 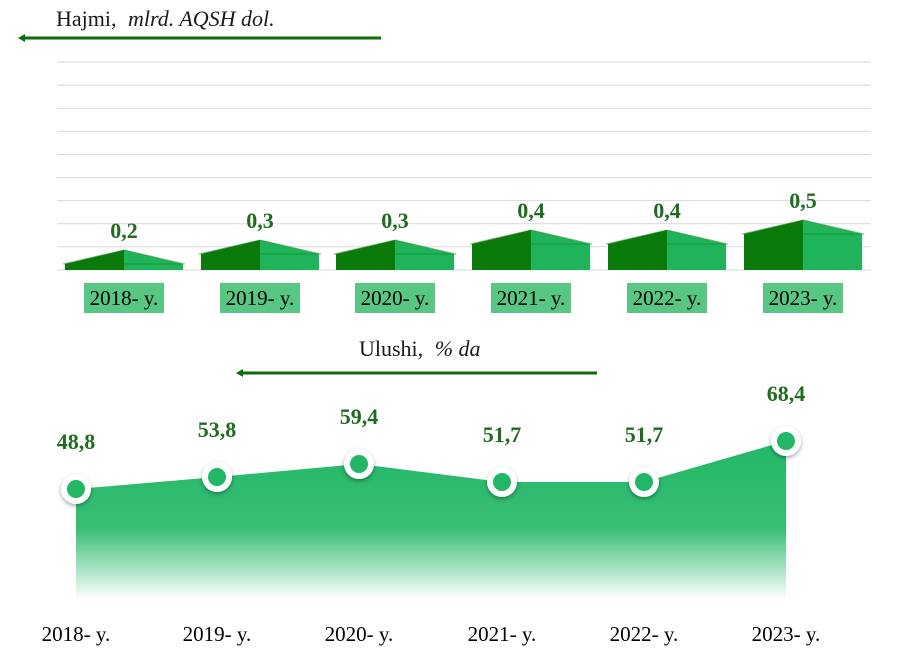 I want to click on area-category-label: 2018- y., so click(x=76, y=634).